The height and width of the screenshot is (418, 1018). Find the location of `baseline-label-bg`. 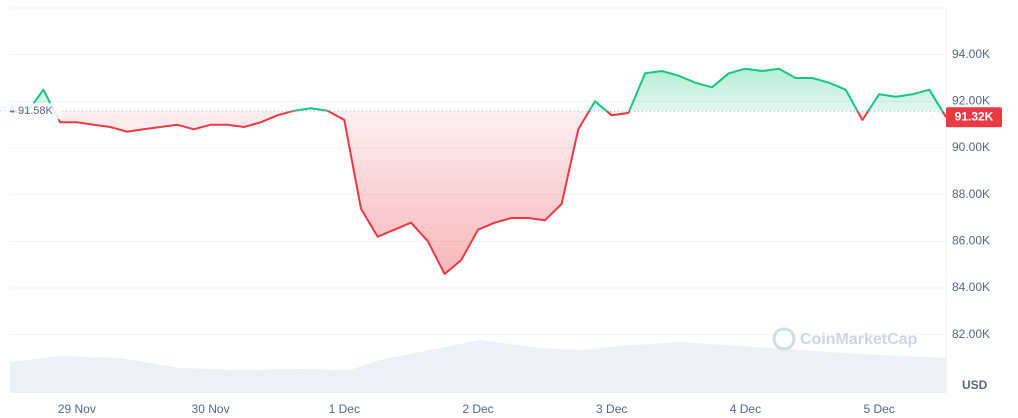

baseline-label-bg is located at coordinates (38, 111).